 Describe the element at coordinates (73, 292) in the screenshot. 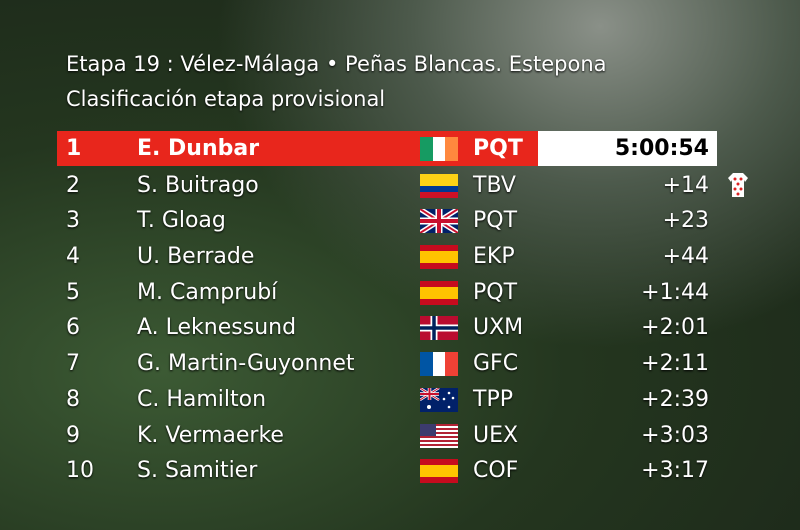

I see `rank: 5` at that location.